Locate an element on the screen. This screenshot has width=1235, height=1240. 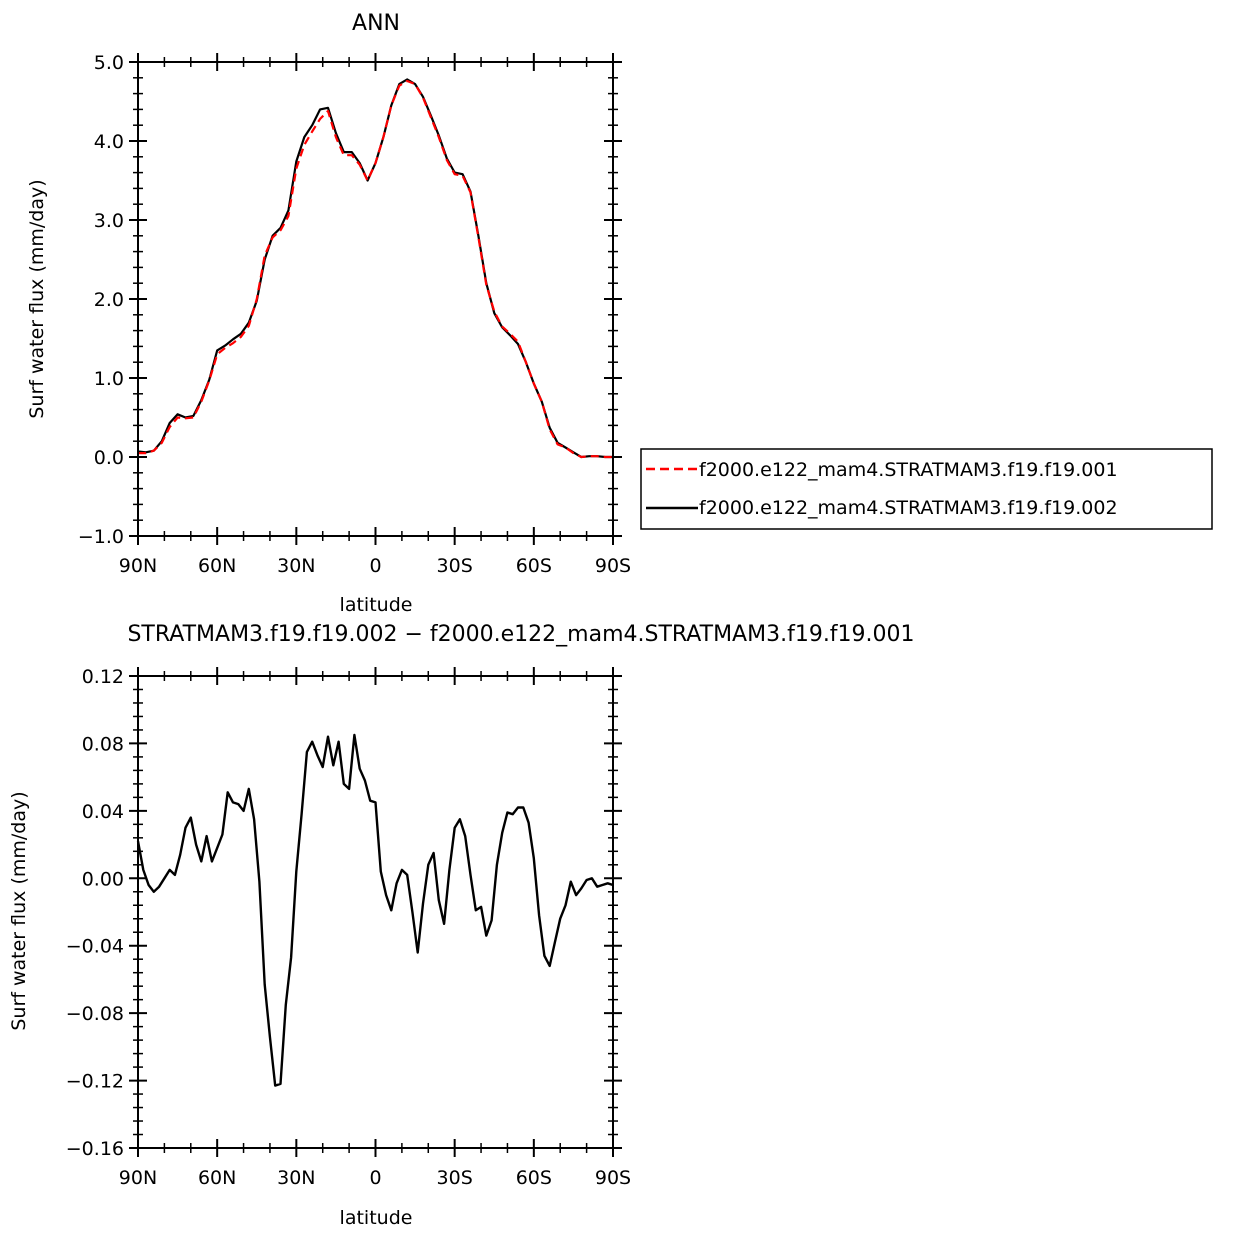
bottom-y-tick-label: 0.04 is located at coordinates (103, 812).